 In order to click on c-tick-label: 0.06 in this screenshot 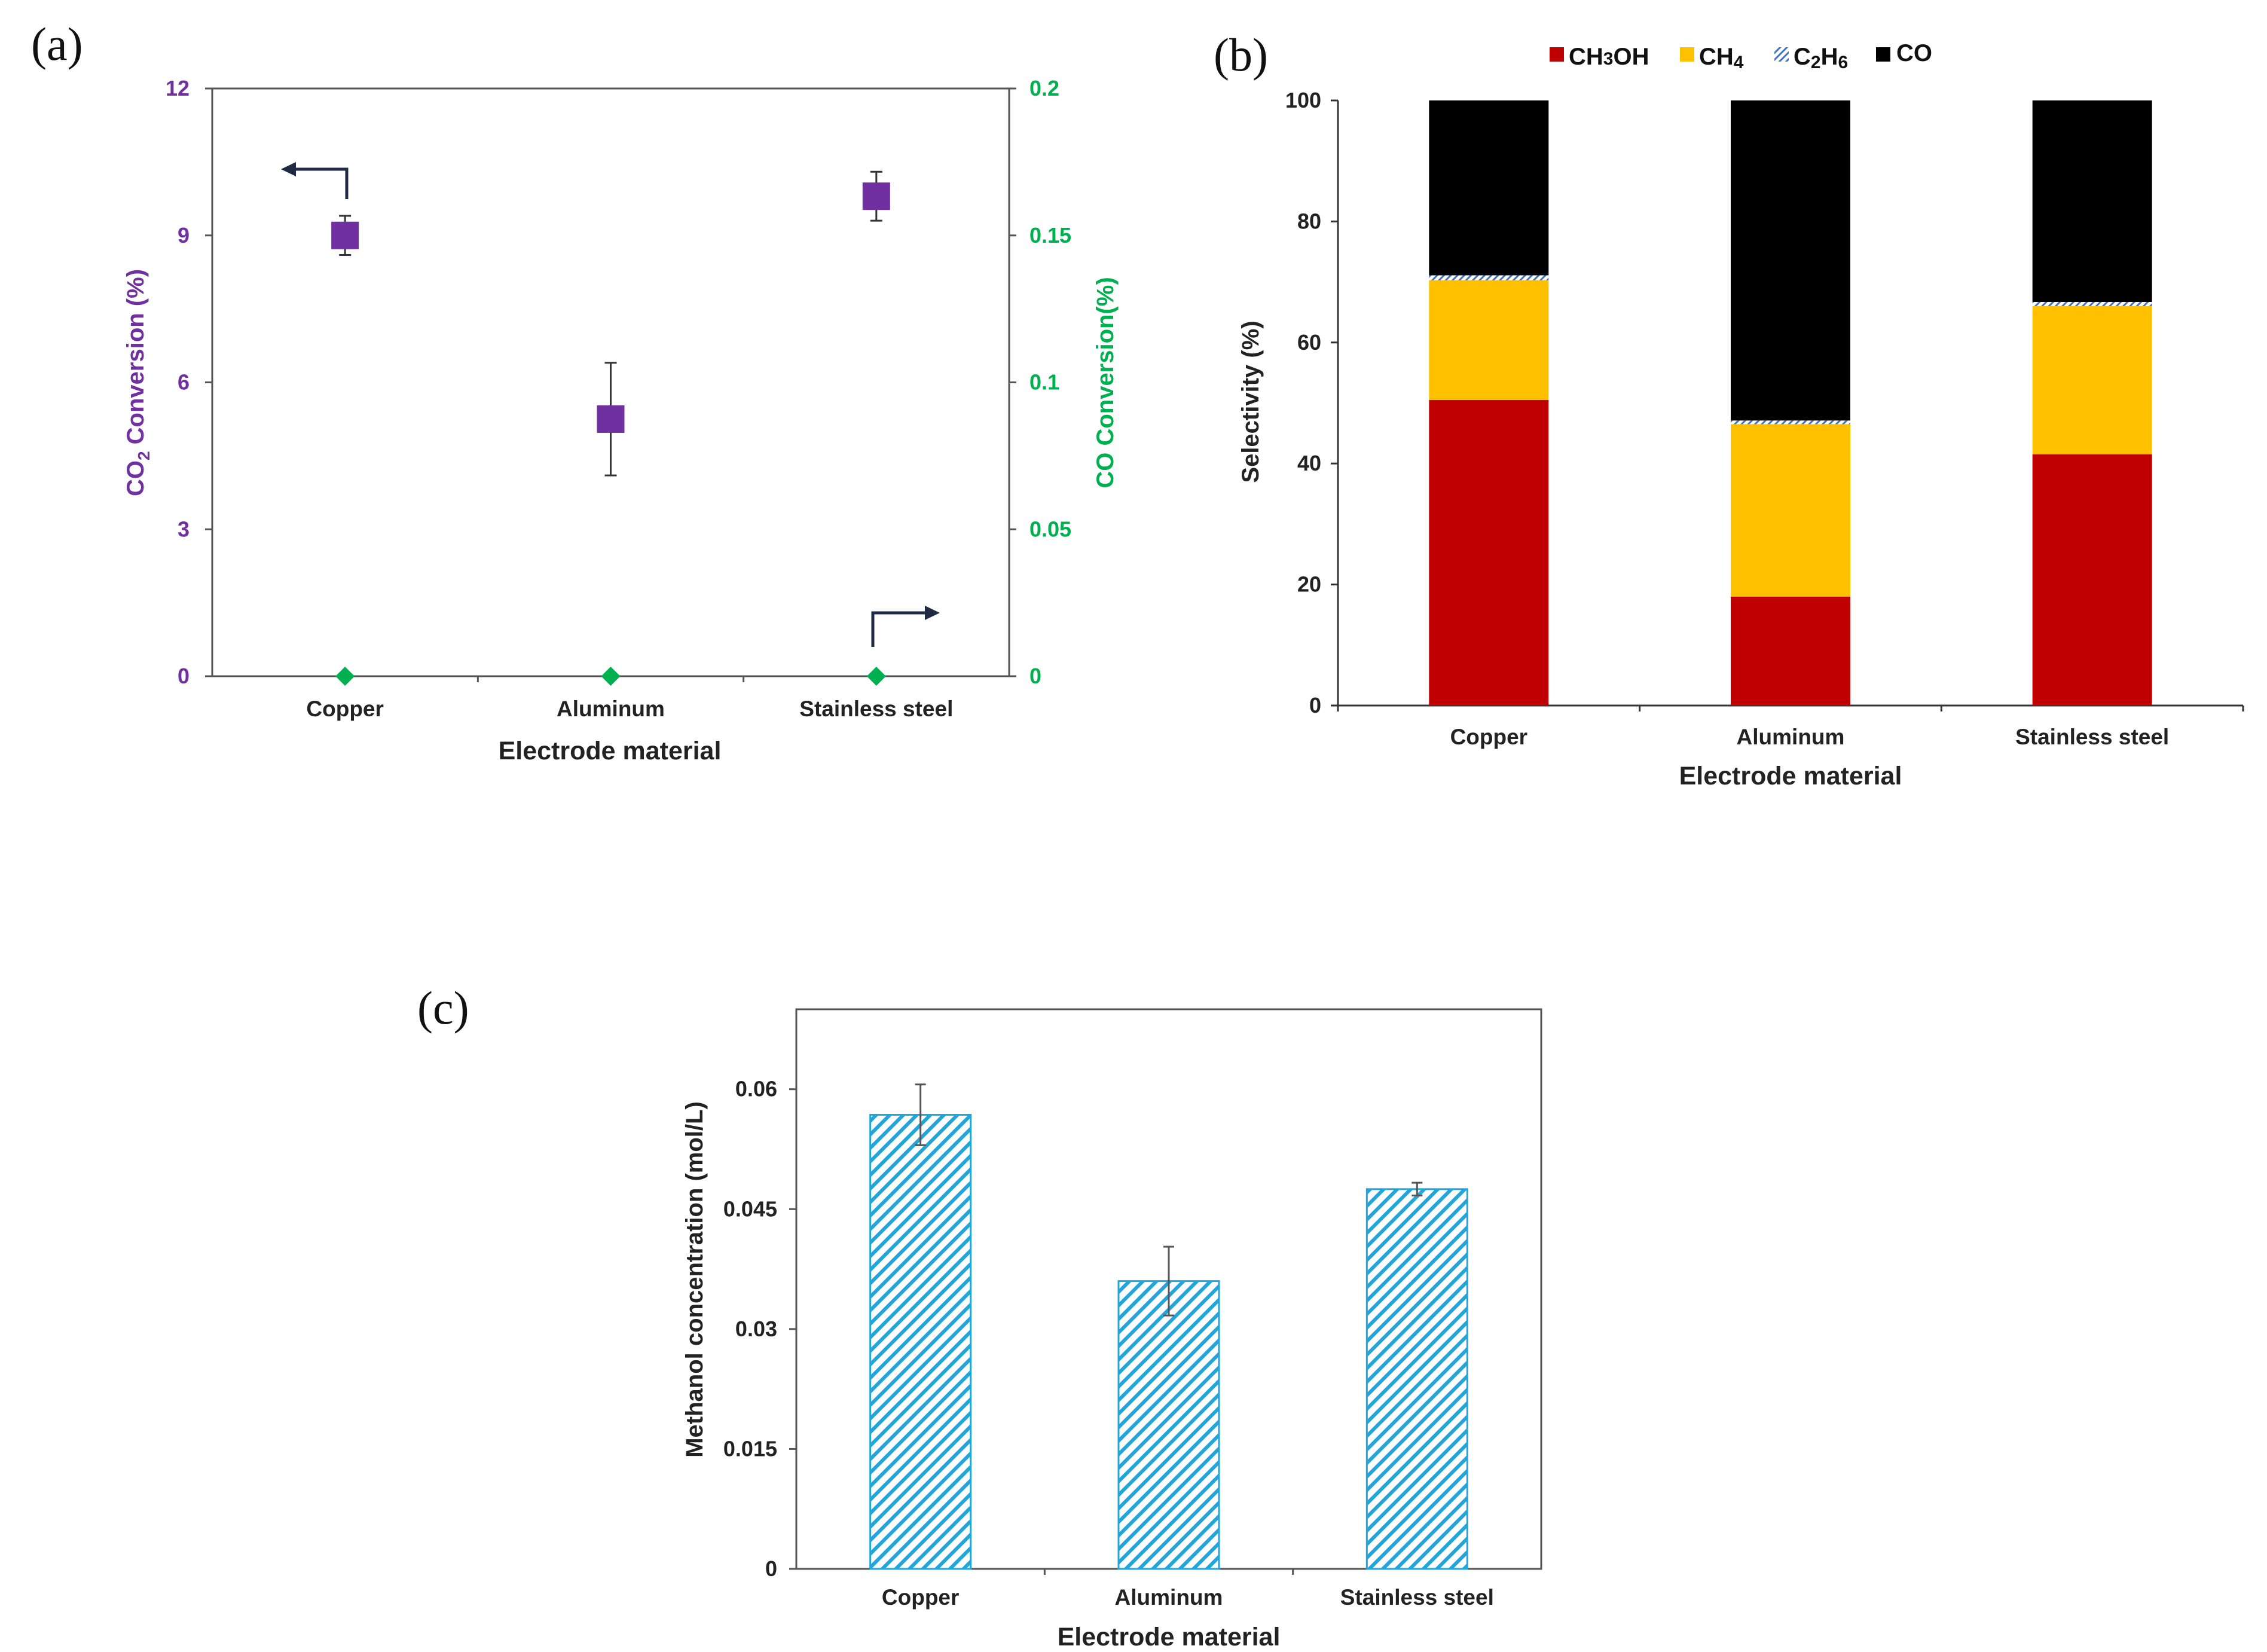, I will do `click(756, 1089)`.